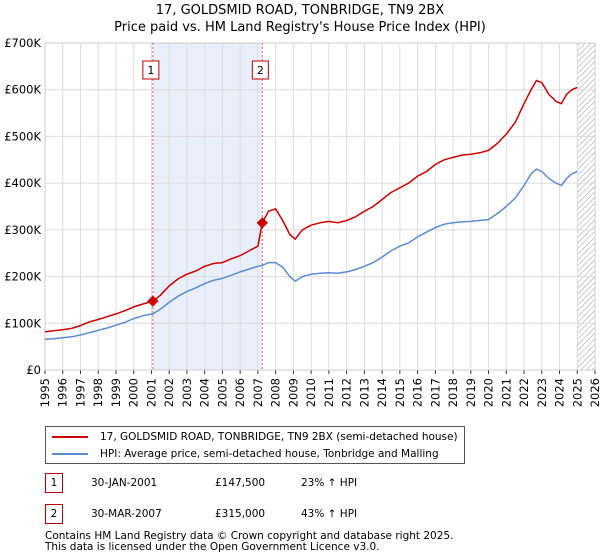 This screenshot has height=560, width=600. Describe the element at coordinates (222, 392) in the screenshot. I see `x-tick-label: 2005` at that location.